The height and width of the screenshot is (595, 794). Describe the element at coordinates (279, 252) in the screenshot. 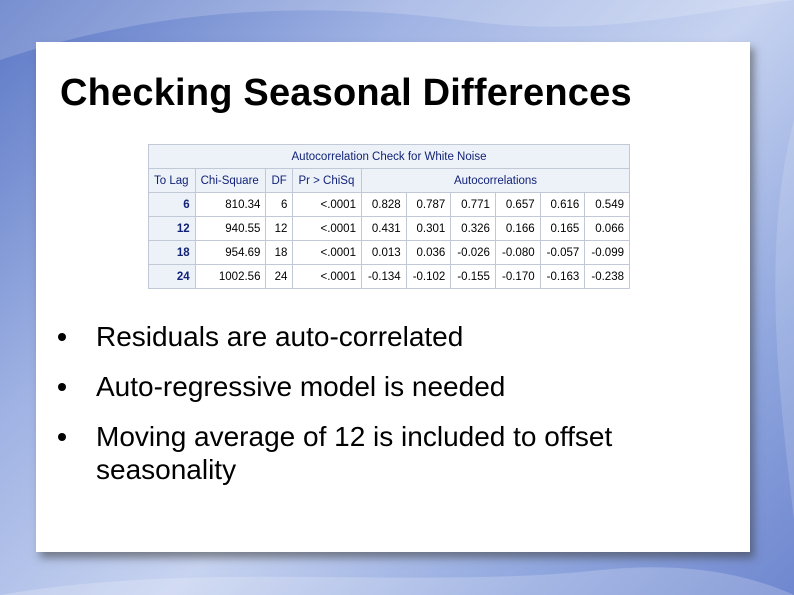

I see `df-cell: 18` at that location.